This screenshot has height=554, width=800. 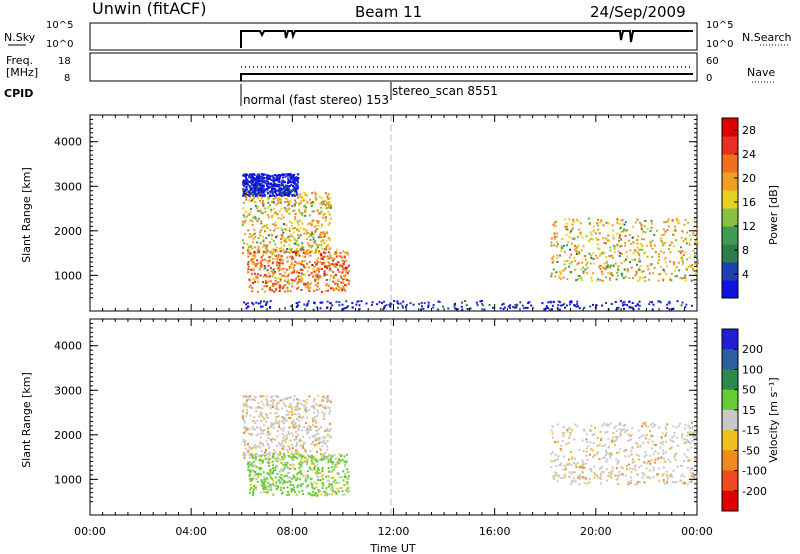 What do you see at coordinates (749, 410) in the screenshot?
I see `colorbar-tick: 15` at bounding box center [749, 410].